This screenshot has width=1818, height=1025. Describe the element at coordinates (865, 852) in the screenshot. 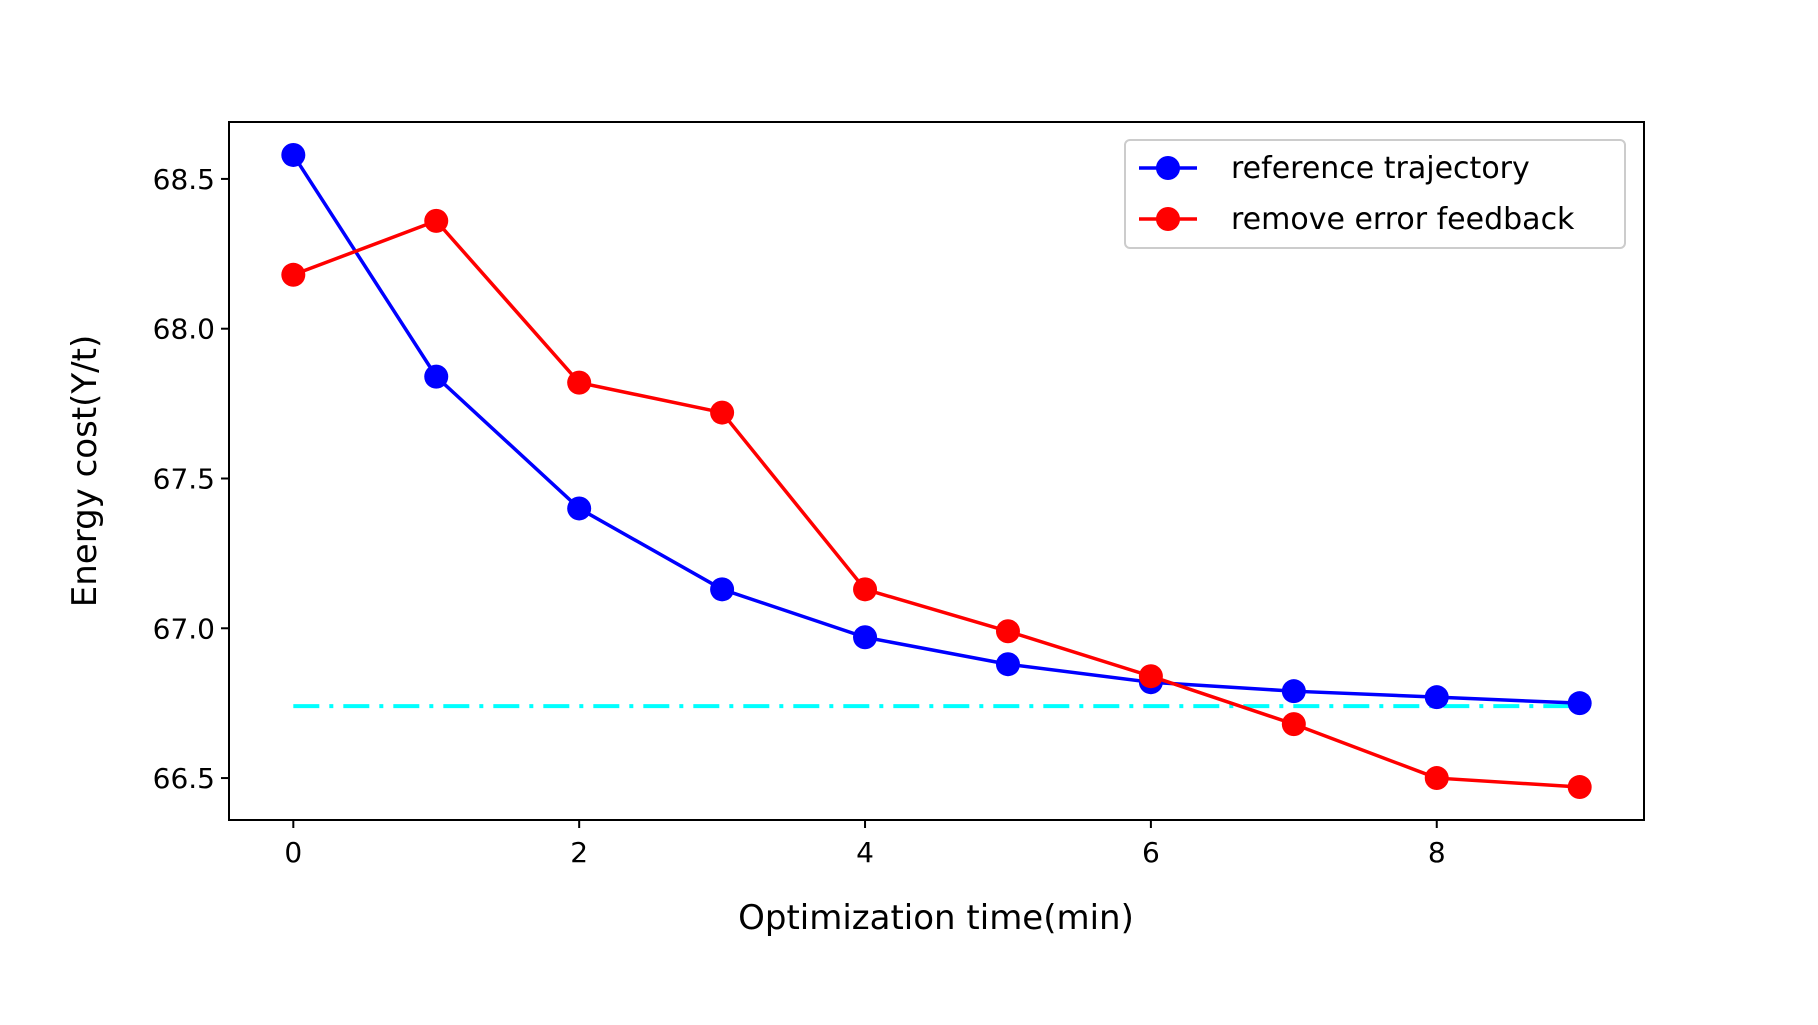

I see `x-tick-label: 4` at that location.